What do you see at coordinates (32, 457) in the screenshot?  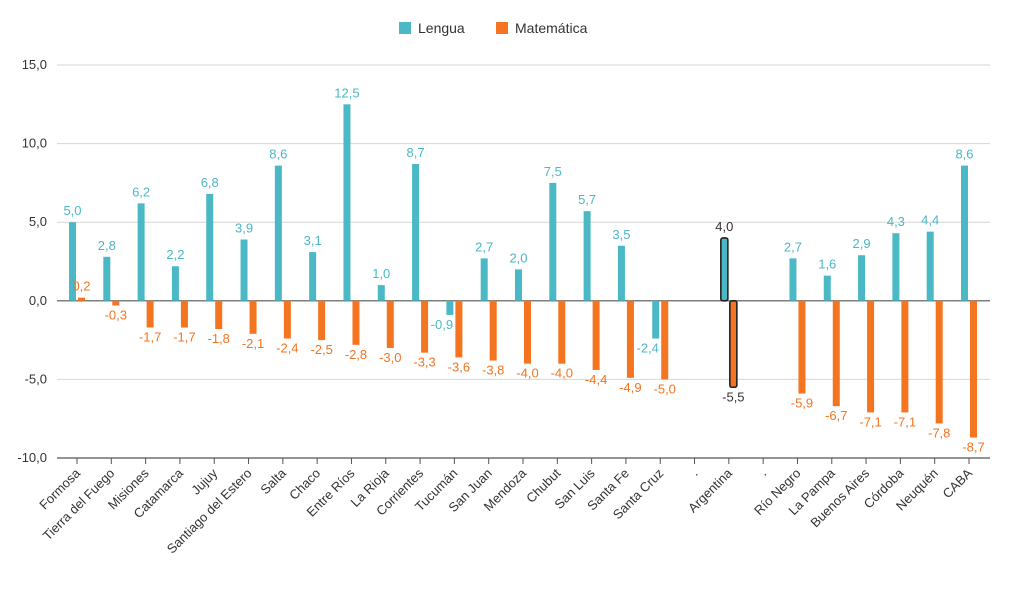 I see `y-tick-label: -10,0` at bounding box center [32, 457].